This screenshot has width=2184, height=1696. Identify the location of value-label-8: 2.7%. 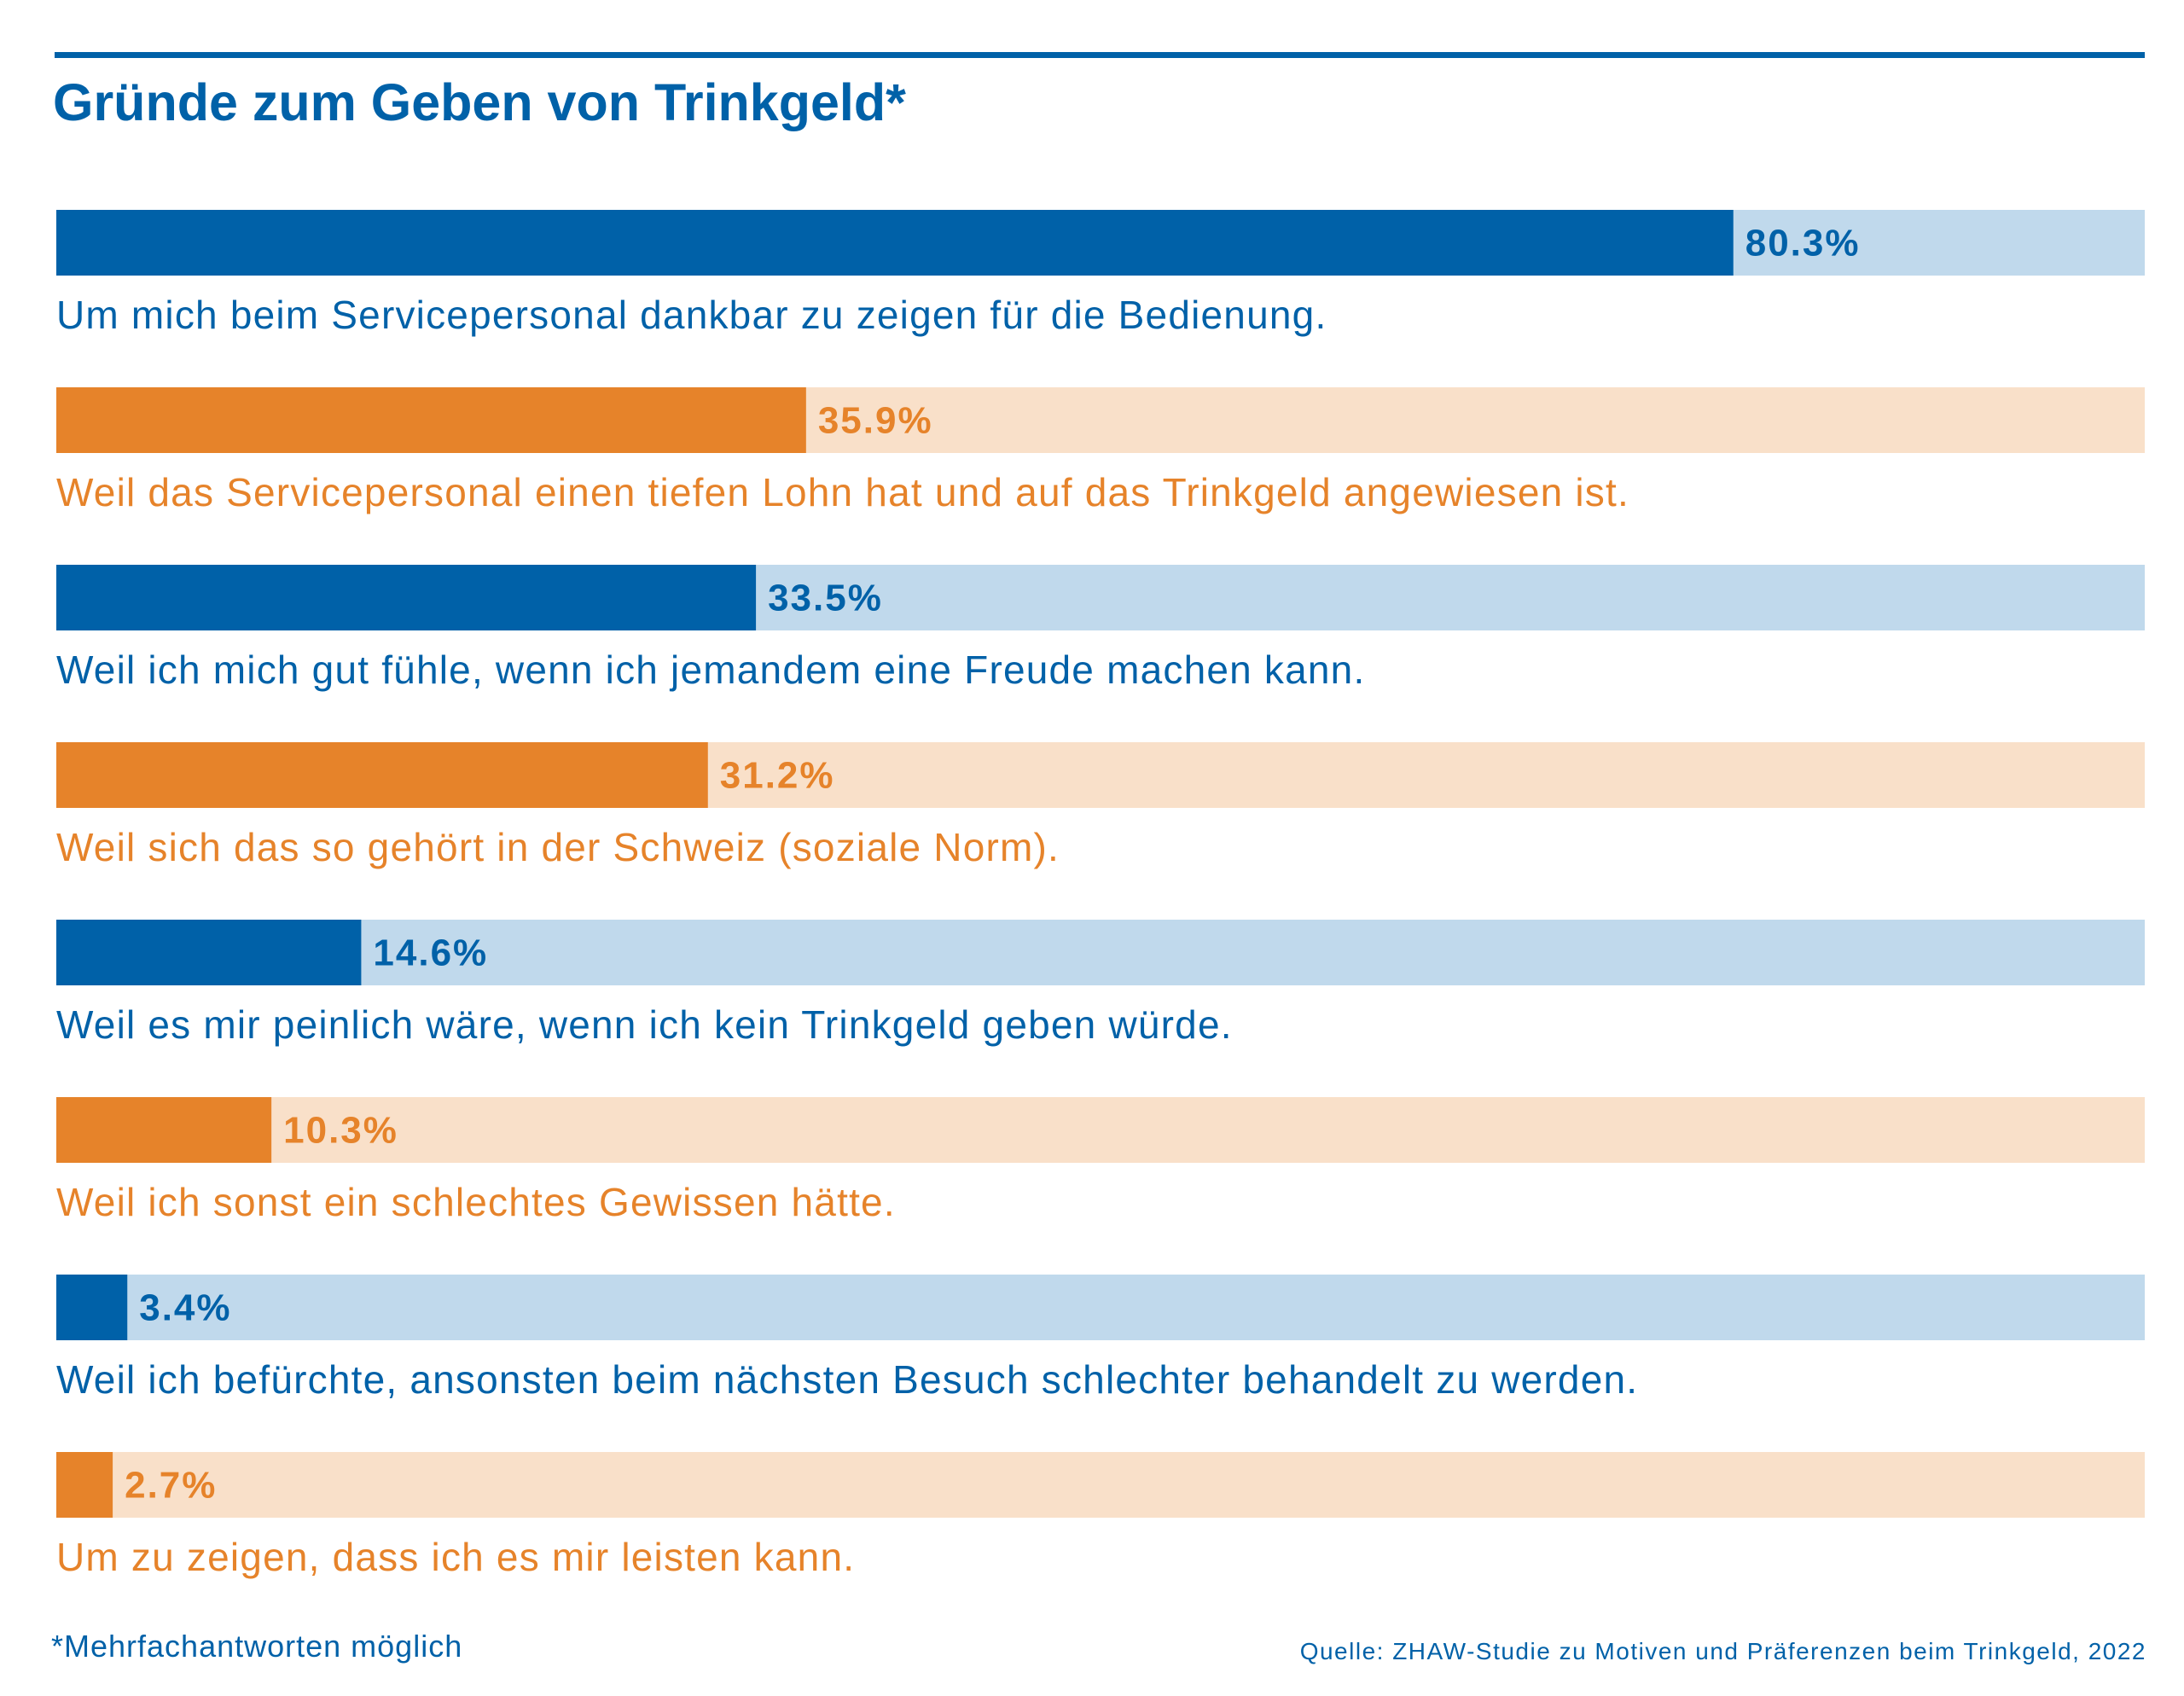
(171, 1486).